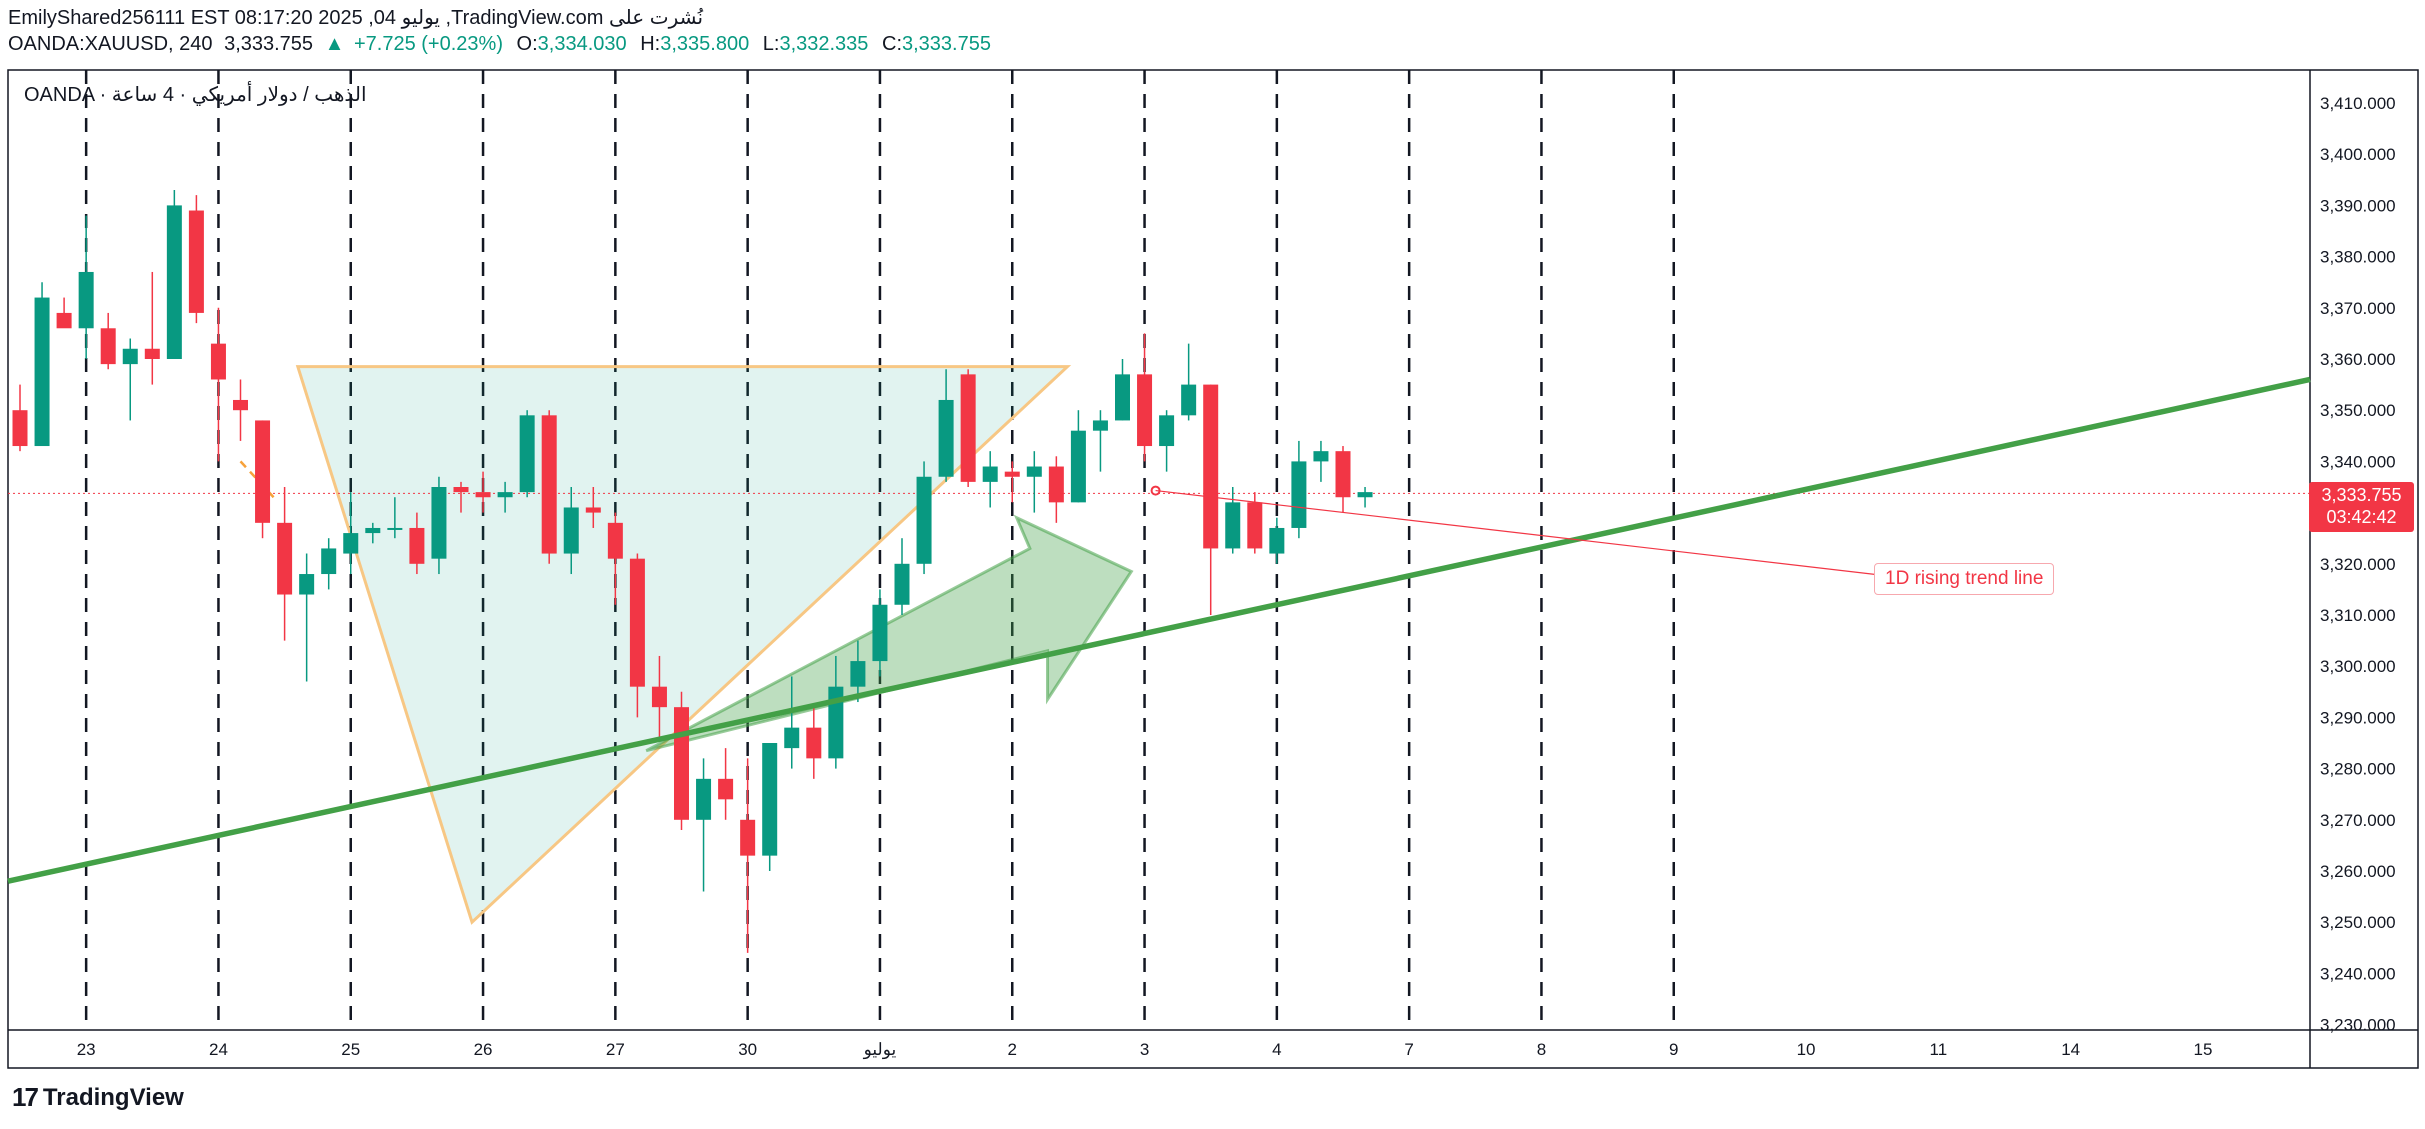  I want to click on high-value: 3,335.800, so click(705, 44).